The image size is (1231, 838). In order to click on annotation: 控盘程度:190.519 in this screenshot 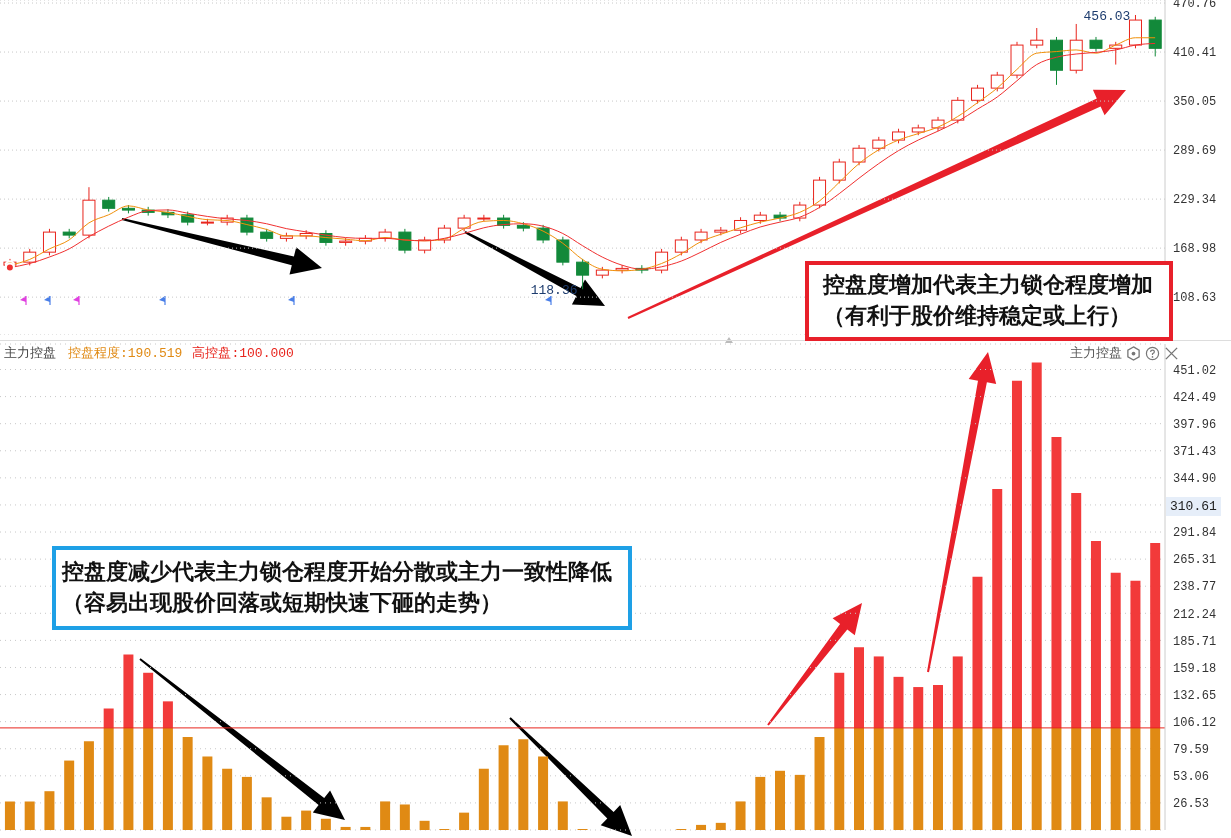, I will do `click(125, 353)`.